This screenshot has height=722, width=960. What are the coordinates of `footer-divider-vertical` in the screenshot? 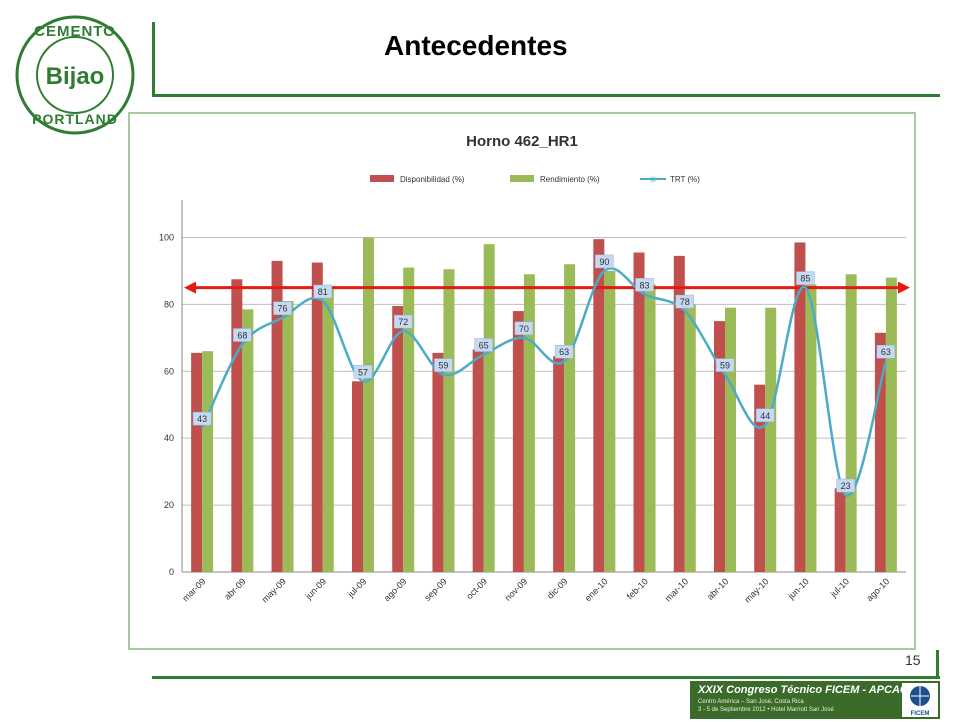 It's located at (937, 664).